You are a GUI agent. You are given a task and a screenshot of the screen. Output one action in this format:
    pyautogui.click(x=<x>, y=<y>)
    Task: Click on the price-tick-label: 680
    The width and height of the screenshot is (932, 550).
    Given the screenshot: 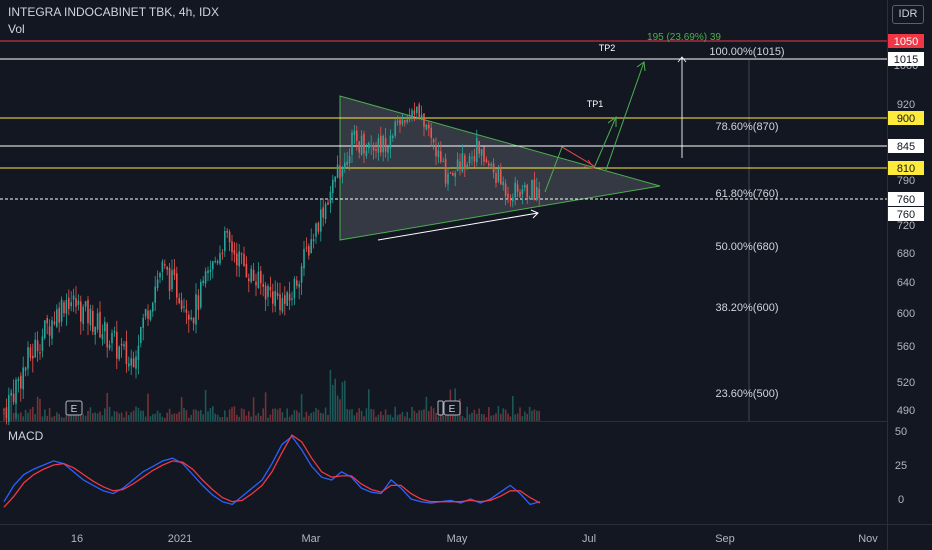 What is the action you would take?
    pyautogui.click(x=906, y=254)
    